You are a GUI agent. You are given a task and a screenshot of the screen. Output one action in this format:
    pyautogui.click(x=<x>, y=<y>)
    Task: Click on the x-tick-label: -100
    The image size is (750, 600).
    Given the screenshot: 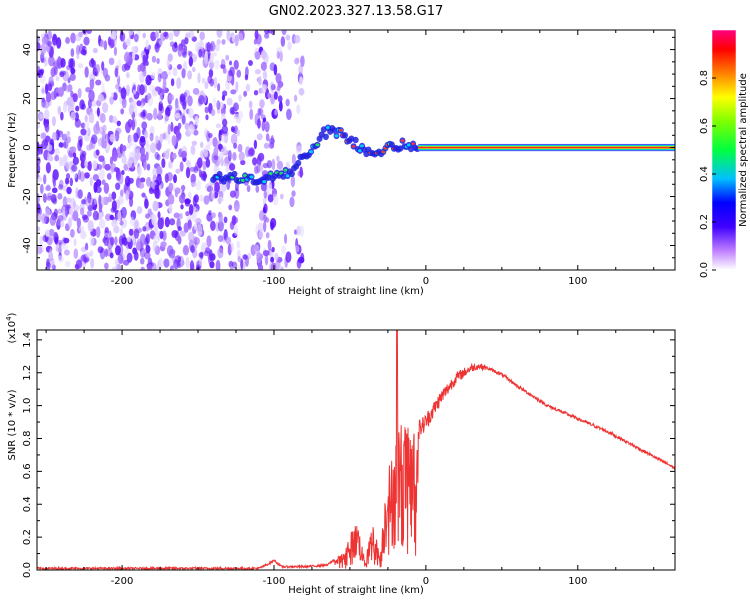 What is the action you would take?
    pyautogui.click(x=274, y=281)
    